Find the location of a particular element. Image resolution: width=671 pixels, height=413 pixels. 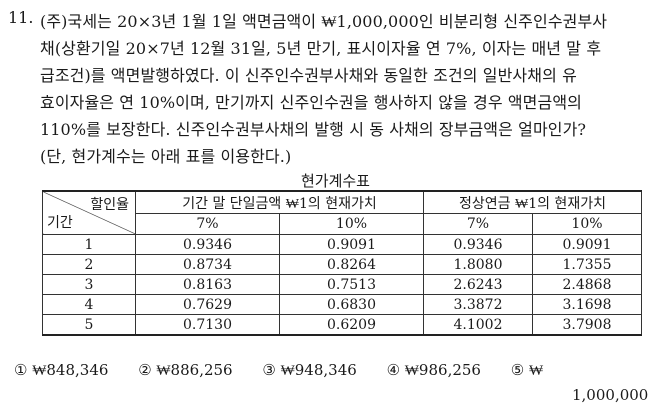

period-cell: 1 is located at coordinates (89, 244).